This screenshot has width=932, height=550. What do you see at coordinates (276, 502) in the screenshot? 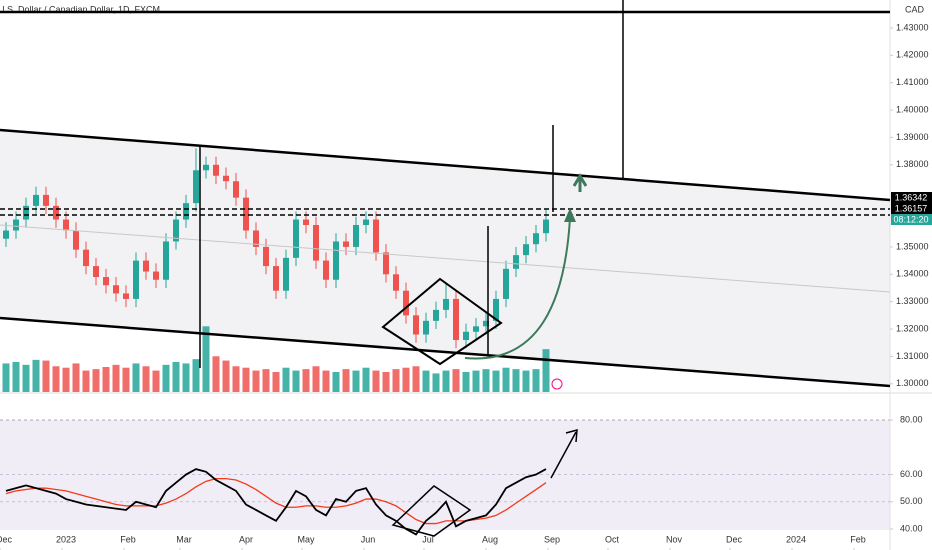
I see `rsi-line` at bounding box center [276, 502].